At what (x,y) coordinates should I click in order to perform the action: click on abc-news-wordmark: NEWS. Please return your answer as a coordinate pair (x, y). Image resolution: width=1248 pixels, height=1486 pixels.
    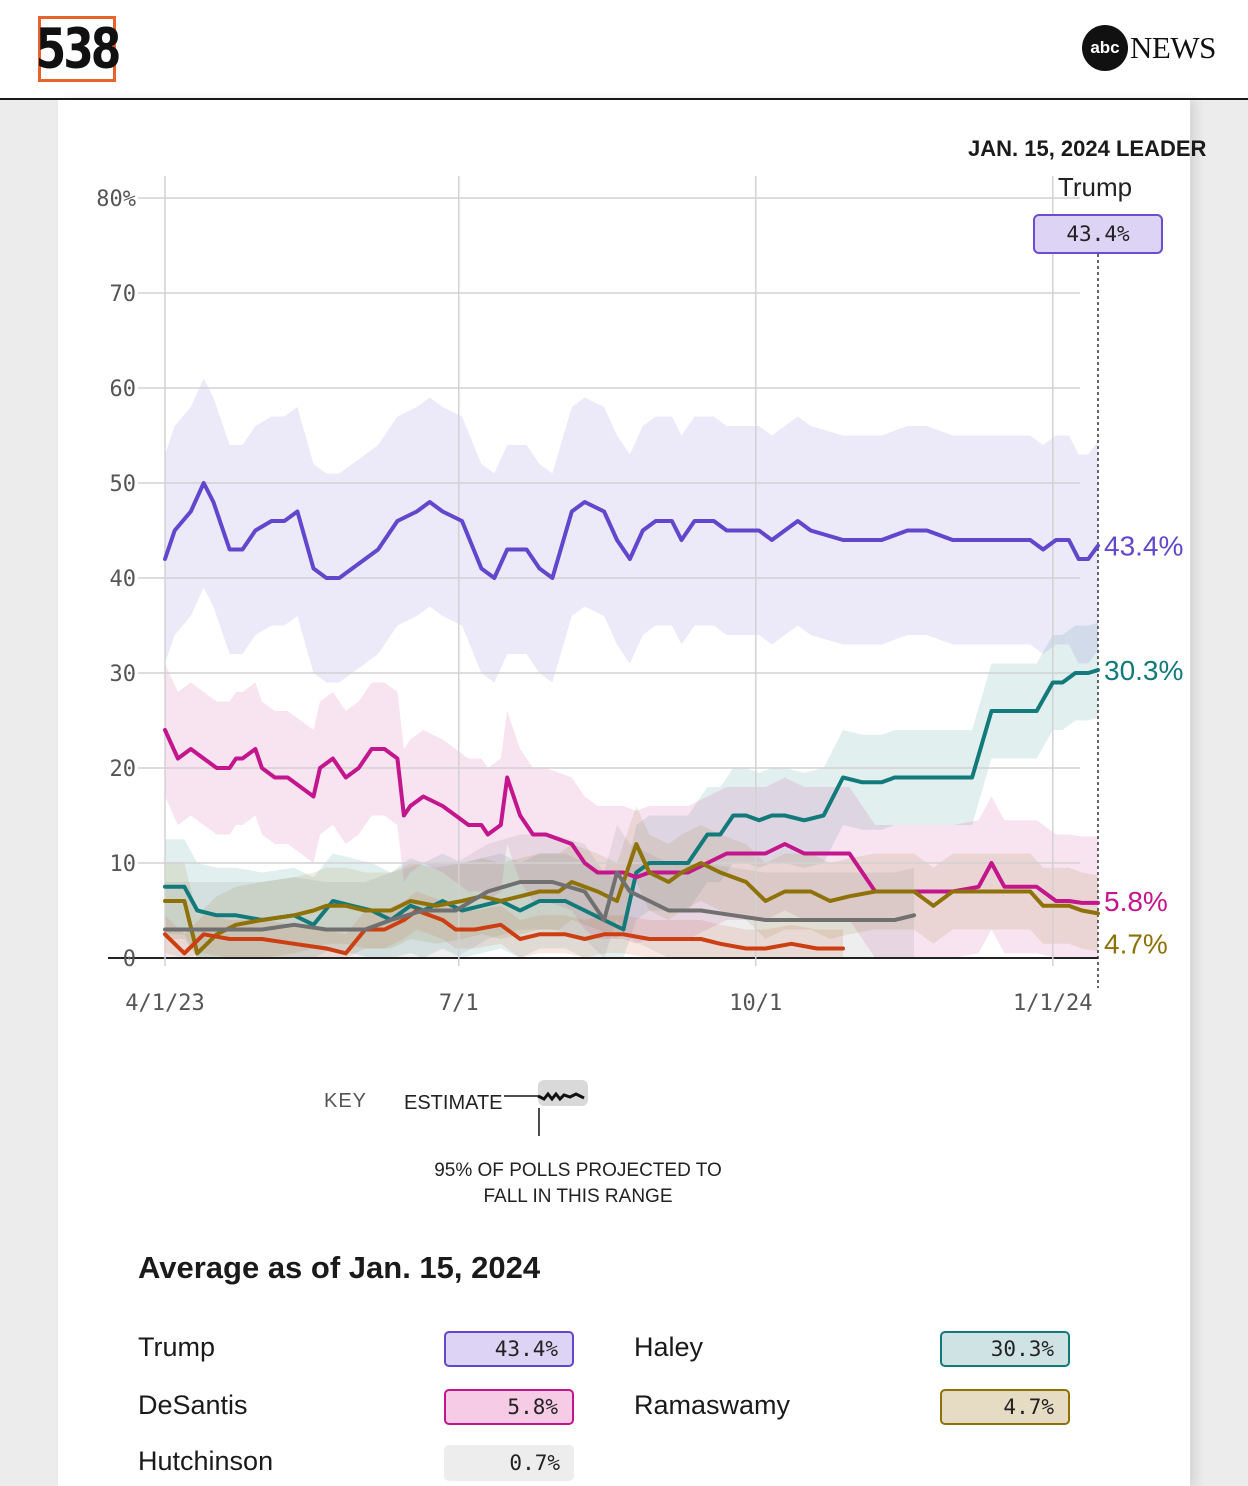
    Looking at the image, I should click on (1173, 47).